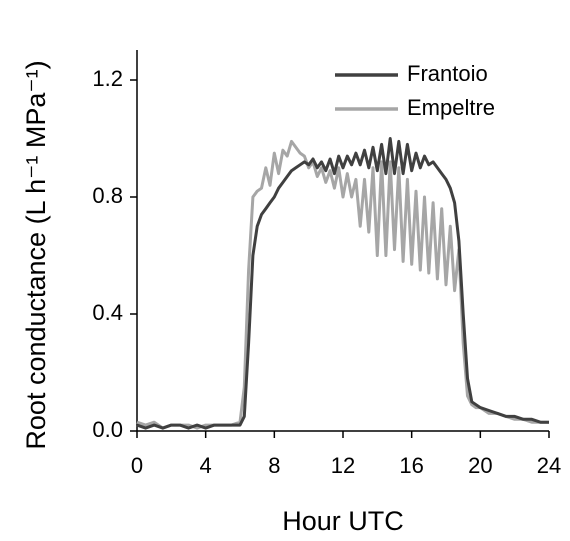  Describe the element at coordinates (206, 465) in the screenshot. I see `x-tick-label: 4` at that location.